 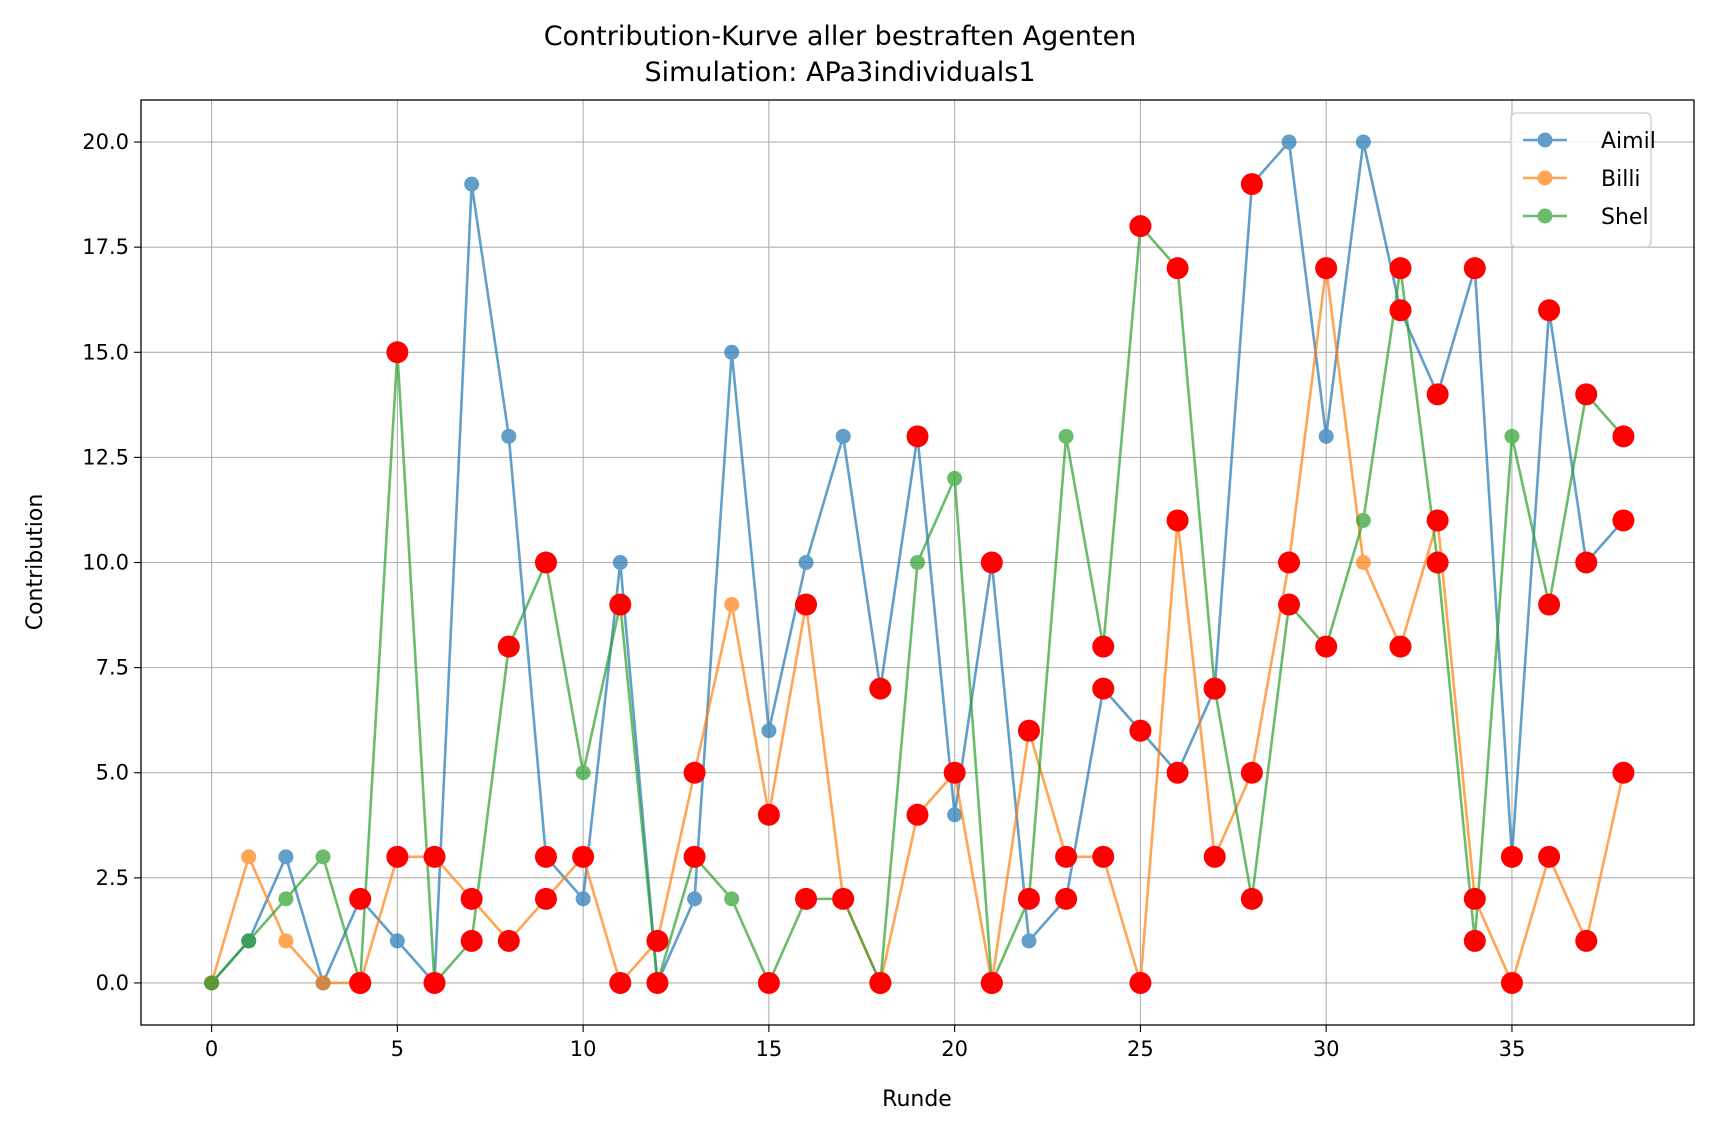 I want to click on y-tick-label: 12.5, so click(x=105, y=457).